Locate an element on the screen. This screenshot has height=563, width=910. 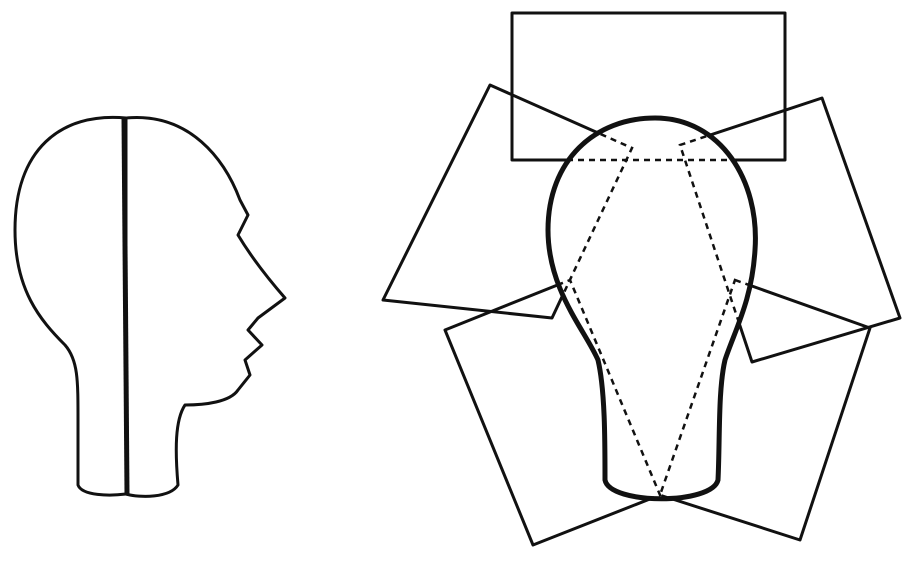
division-line is located at coordinates (125, 306).